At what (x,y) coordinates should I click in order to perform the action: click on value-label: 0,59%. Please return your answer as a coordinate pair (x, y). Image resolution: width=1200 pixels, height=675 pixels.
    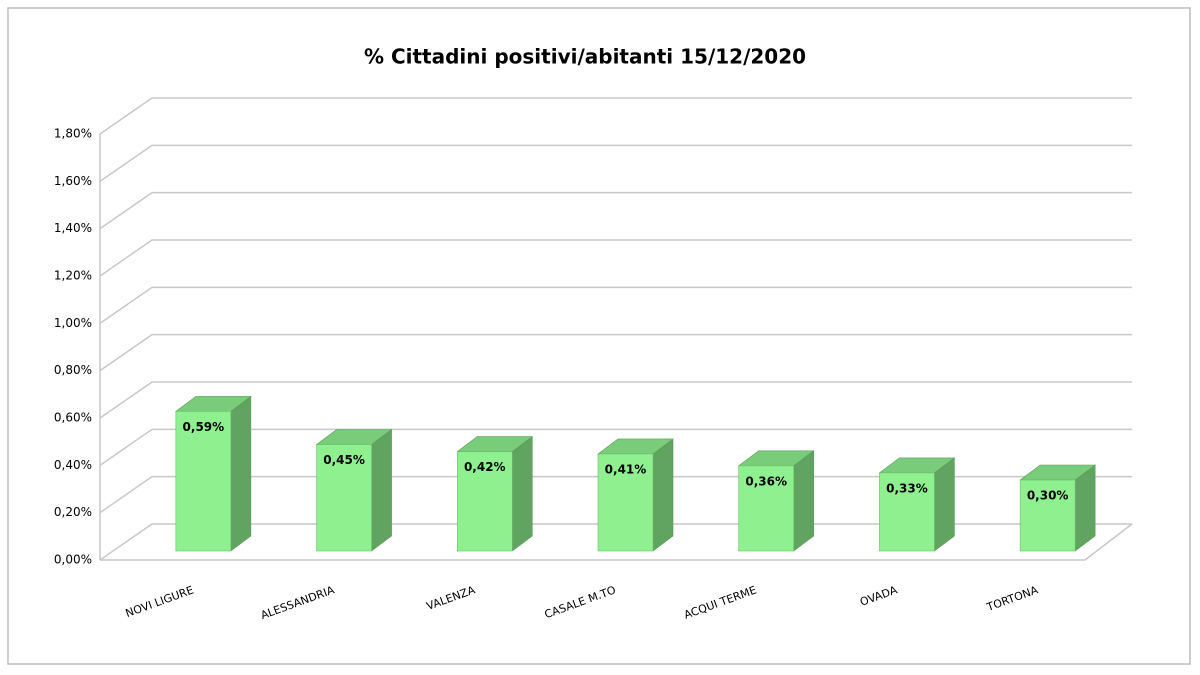
    Looking at the image, I should click on (204, 427).